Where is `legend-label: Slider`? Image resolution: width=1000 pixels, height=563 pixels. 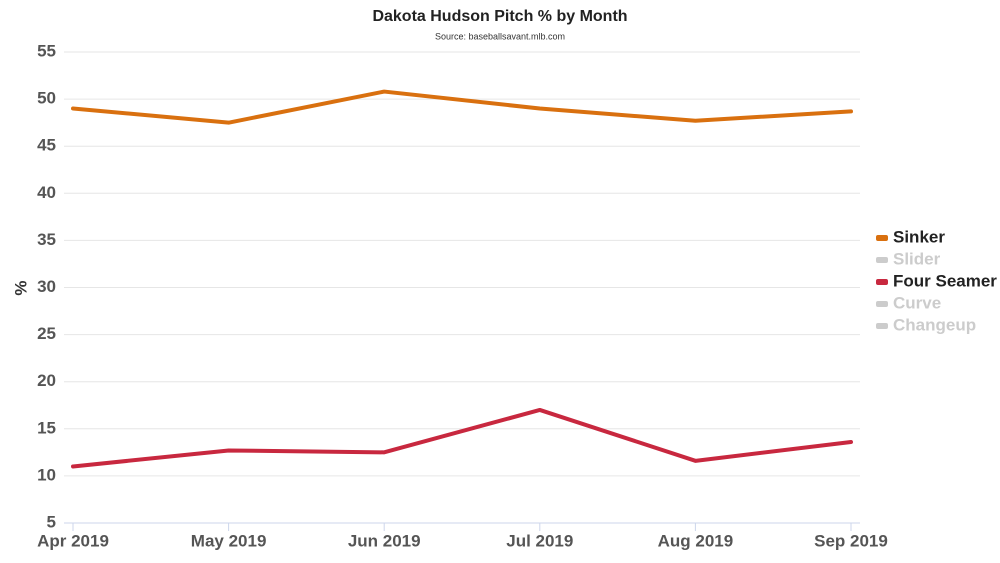 legend-label: Slider is located at coordinates (917, 258).